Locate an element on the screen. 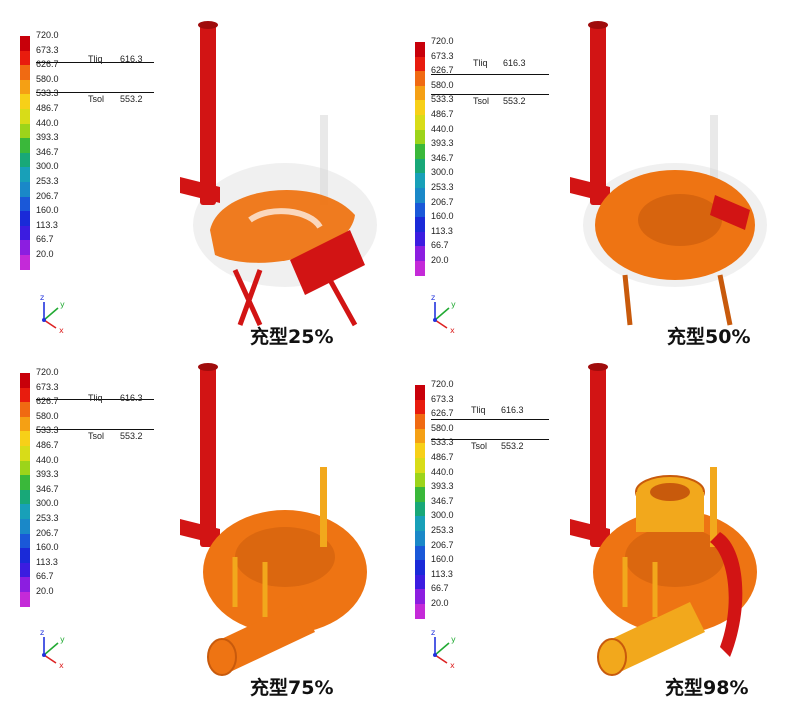 The width and height of the screenshot is (789, 707). fill-caption: 充型98% is located at coordinates (707, 688).